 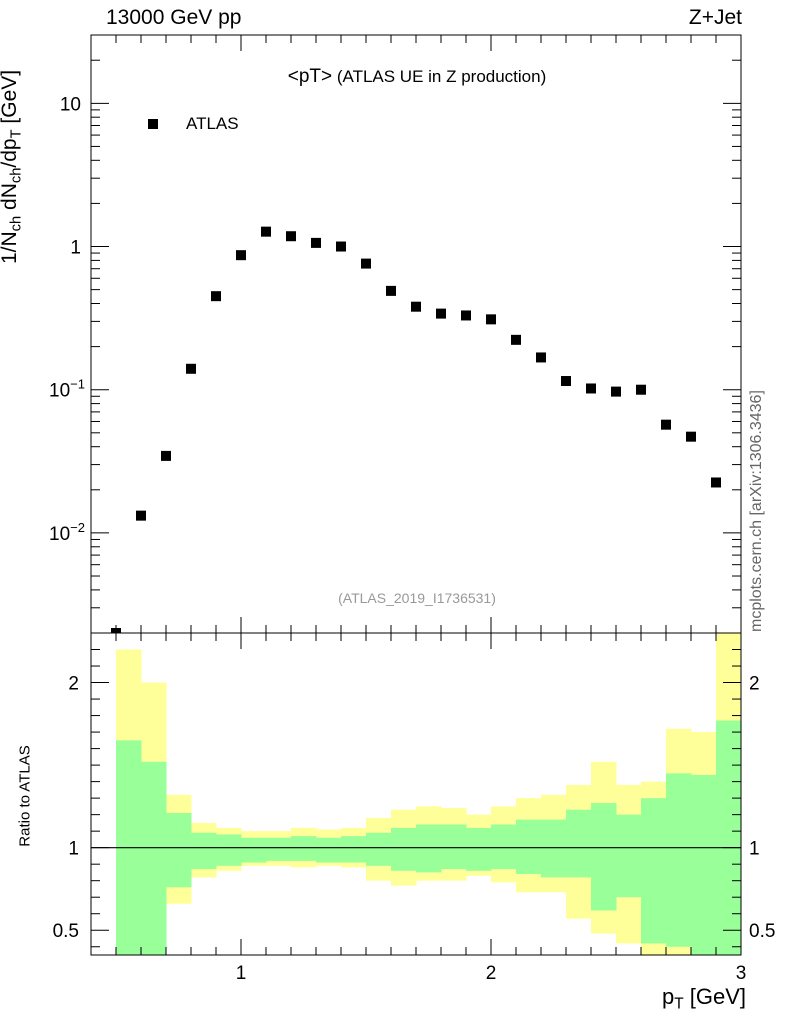 What do you see at coordinates (174, 17) in the screenshot?
I see `energy-label: 13000 GeV pp` at bounding box center [174, 17].